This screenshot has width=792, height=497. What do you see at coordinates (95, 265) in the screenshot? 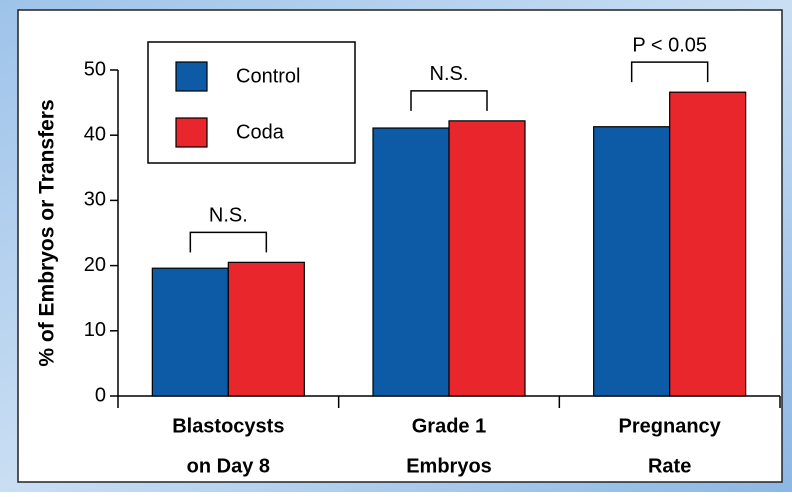
I see `y-tick-label: 20` at bounding box center [95, 265].